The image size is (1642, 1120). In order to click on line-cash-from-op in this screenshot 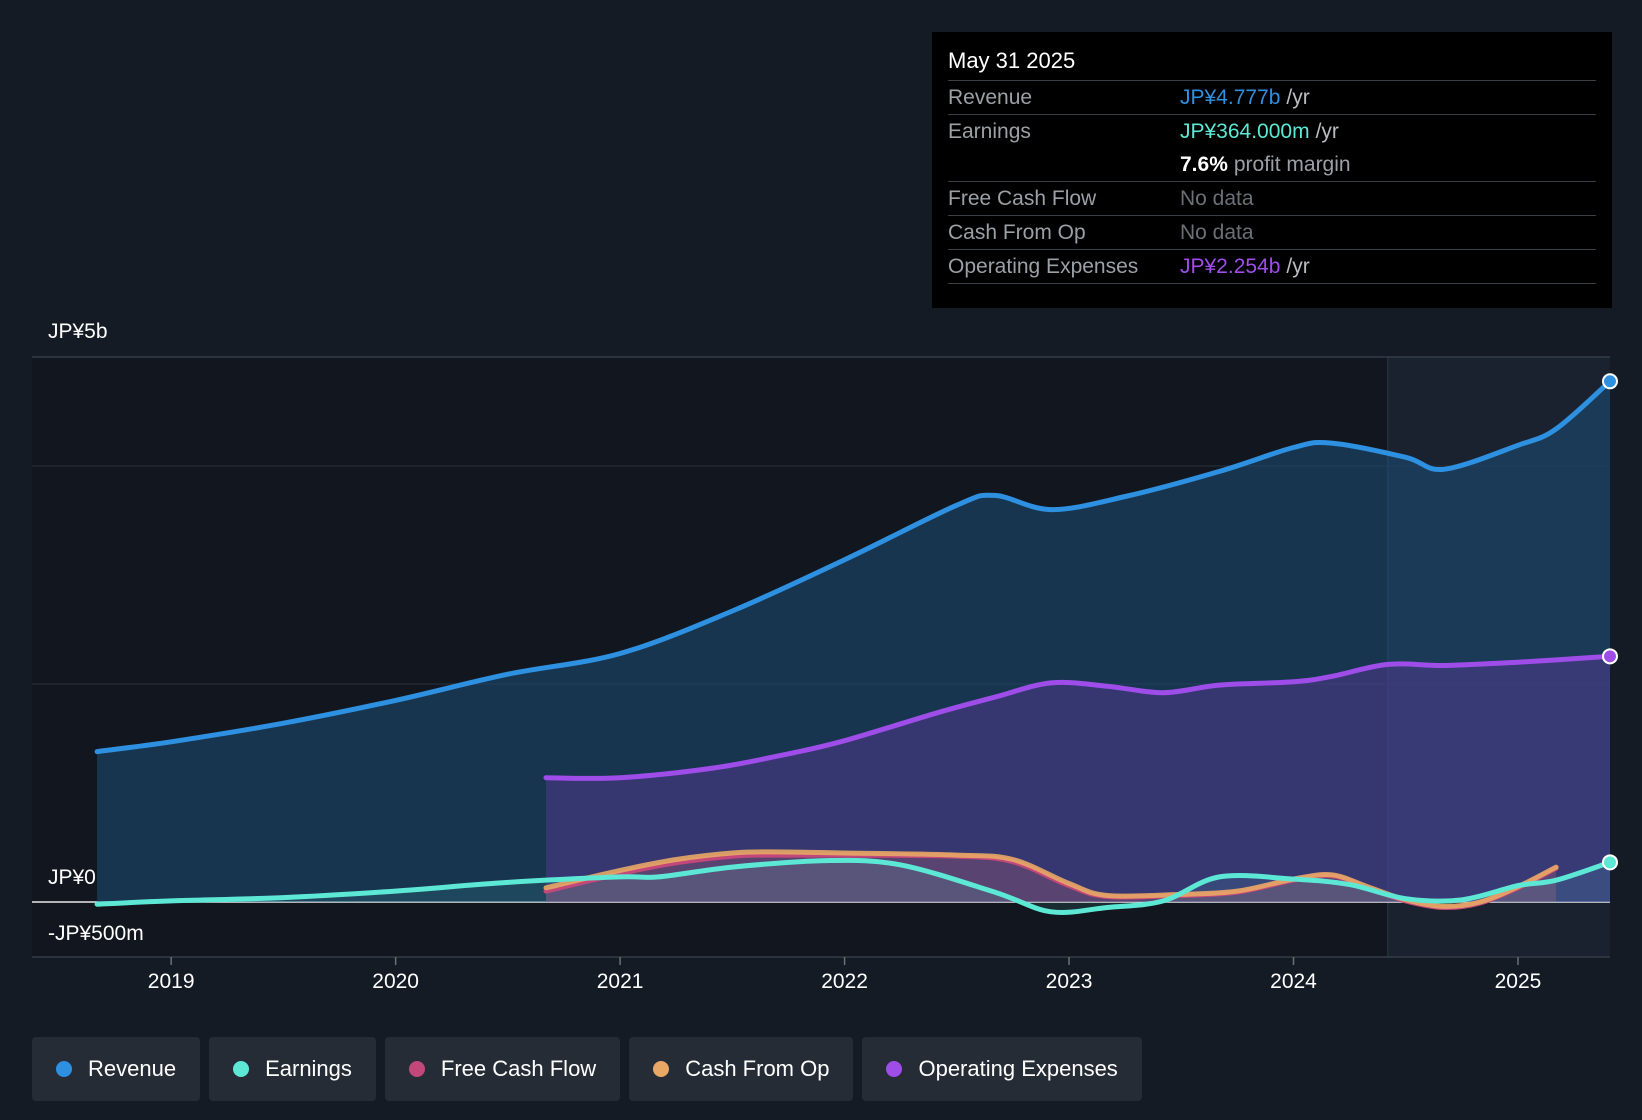, I will do `click(1051, 879)`.